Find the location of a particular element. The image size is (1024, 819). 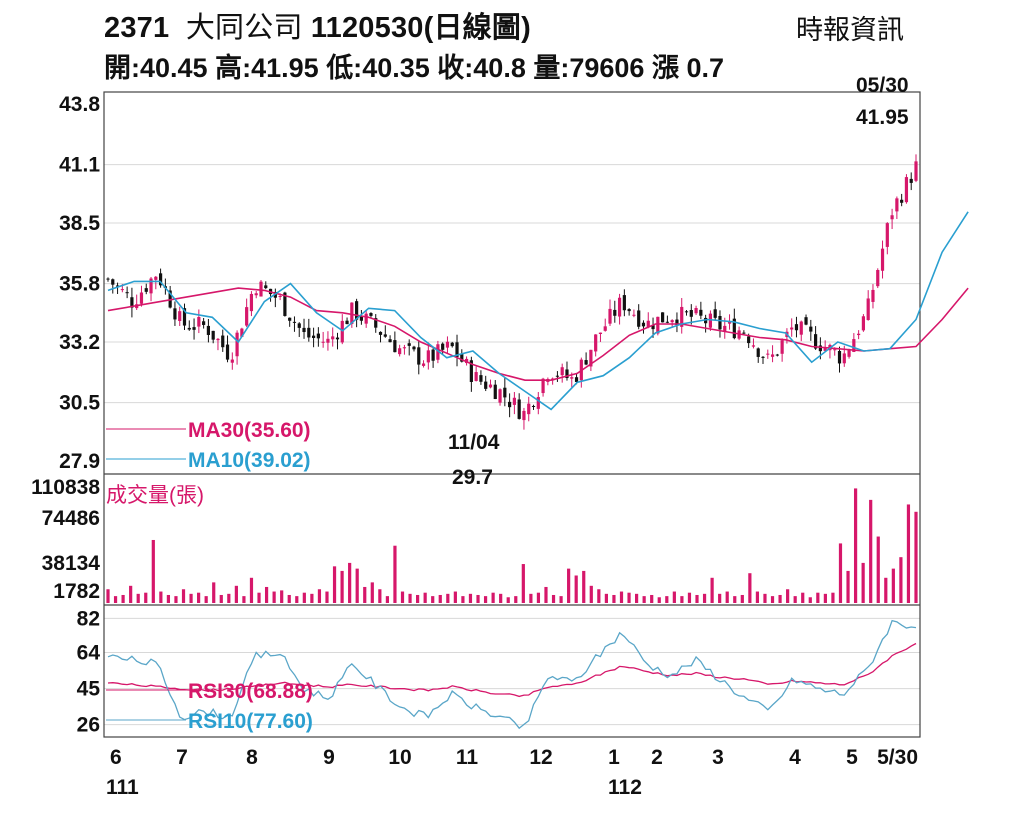

price-y-tick: 35.8 is located at coordinates (79, 284).